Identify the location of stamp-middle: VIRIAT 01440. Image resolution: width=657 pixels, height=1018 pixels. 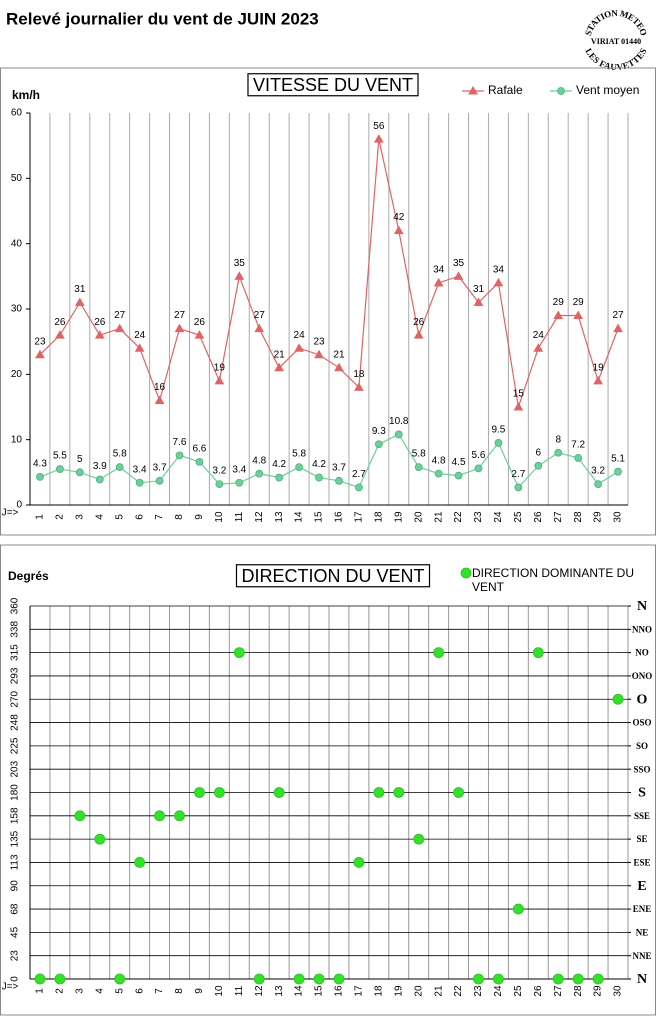
(616, 41).